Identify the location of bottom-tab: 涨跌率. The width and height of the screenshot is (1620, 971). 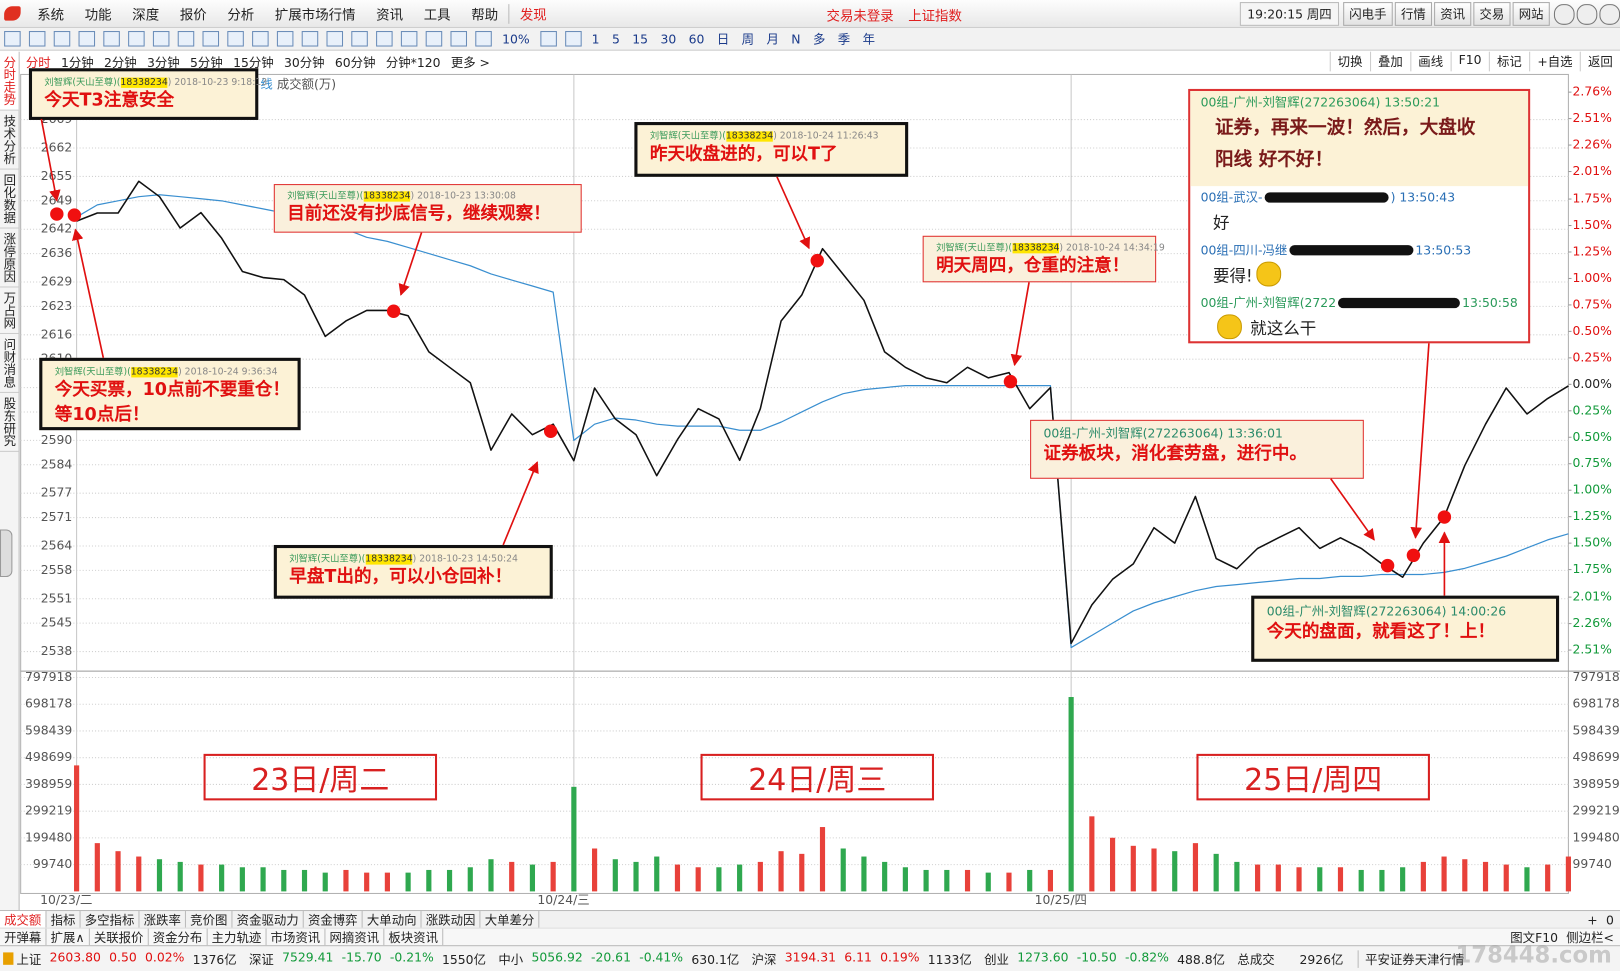
(163, 920).